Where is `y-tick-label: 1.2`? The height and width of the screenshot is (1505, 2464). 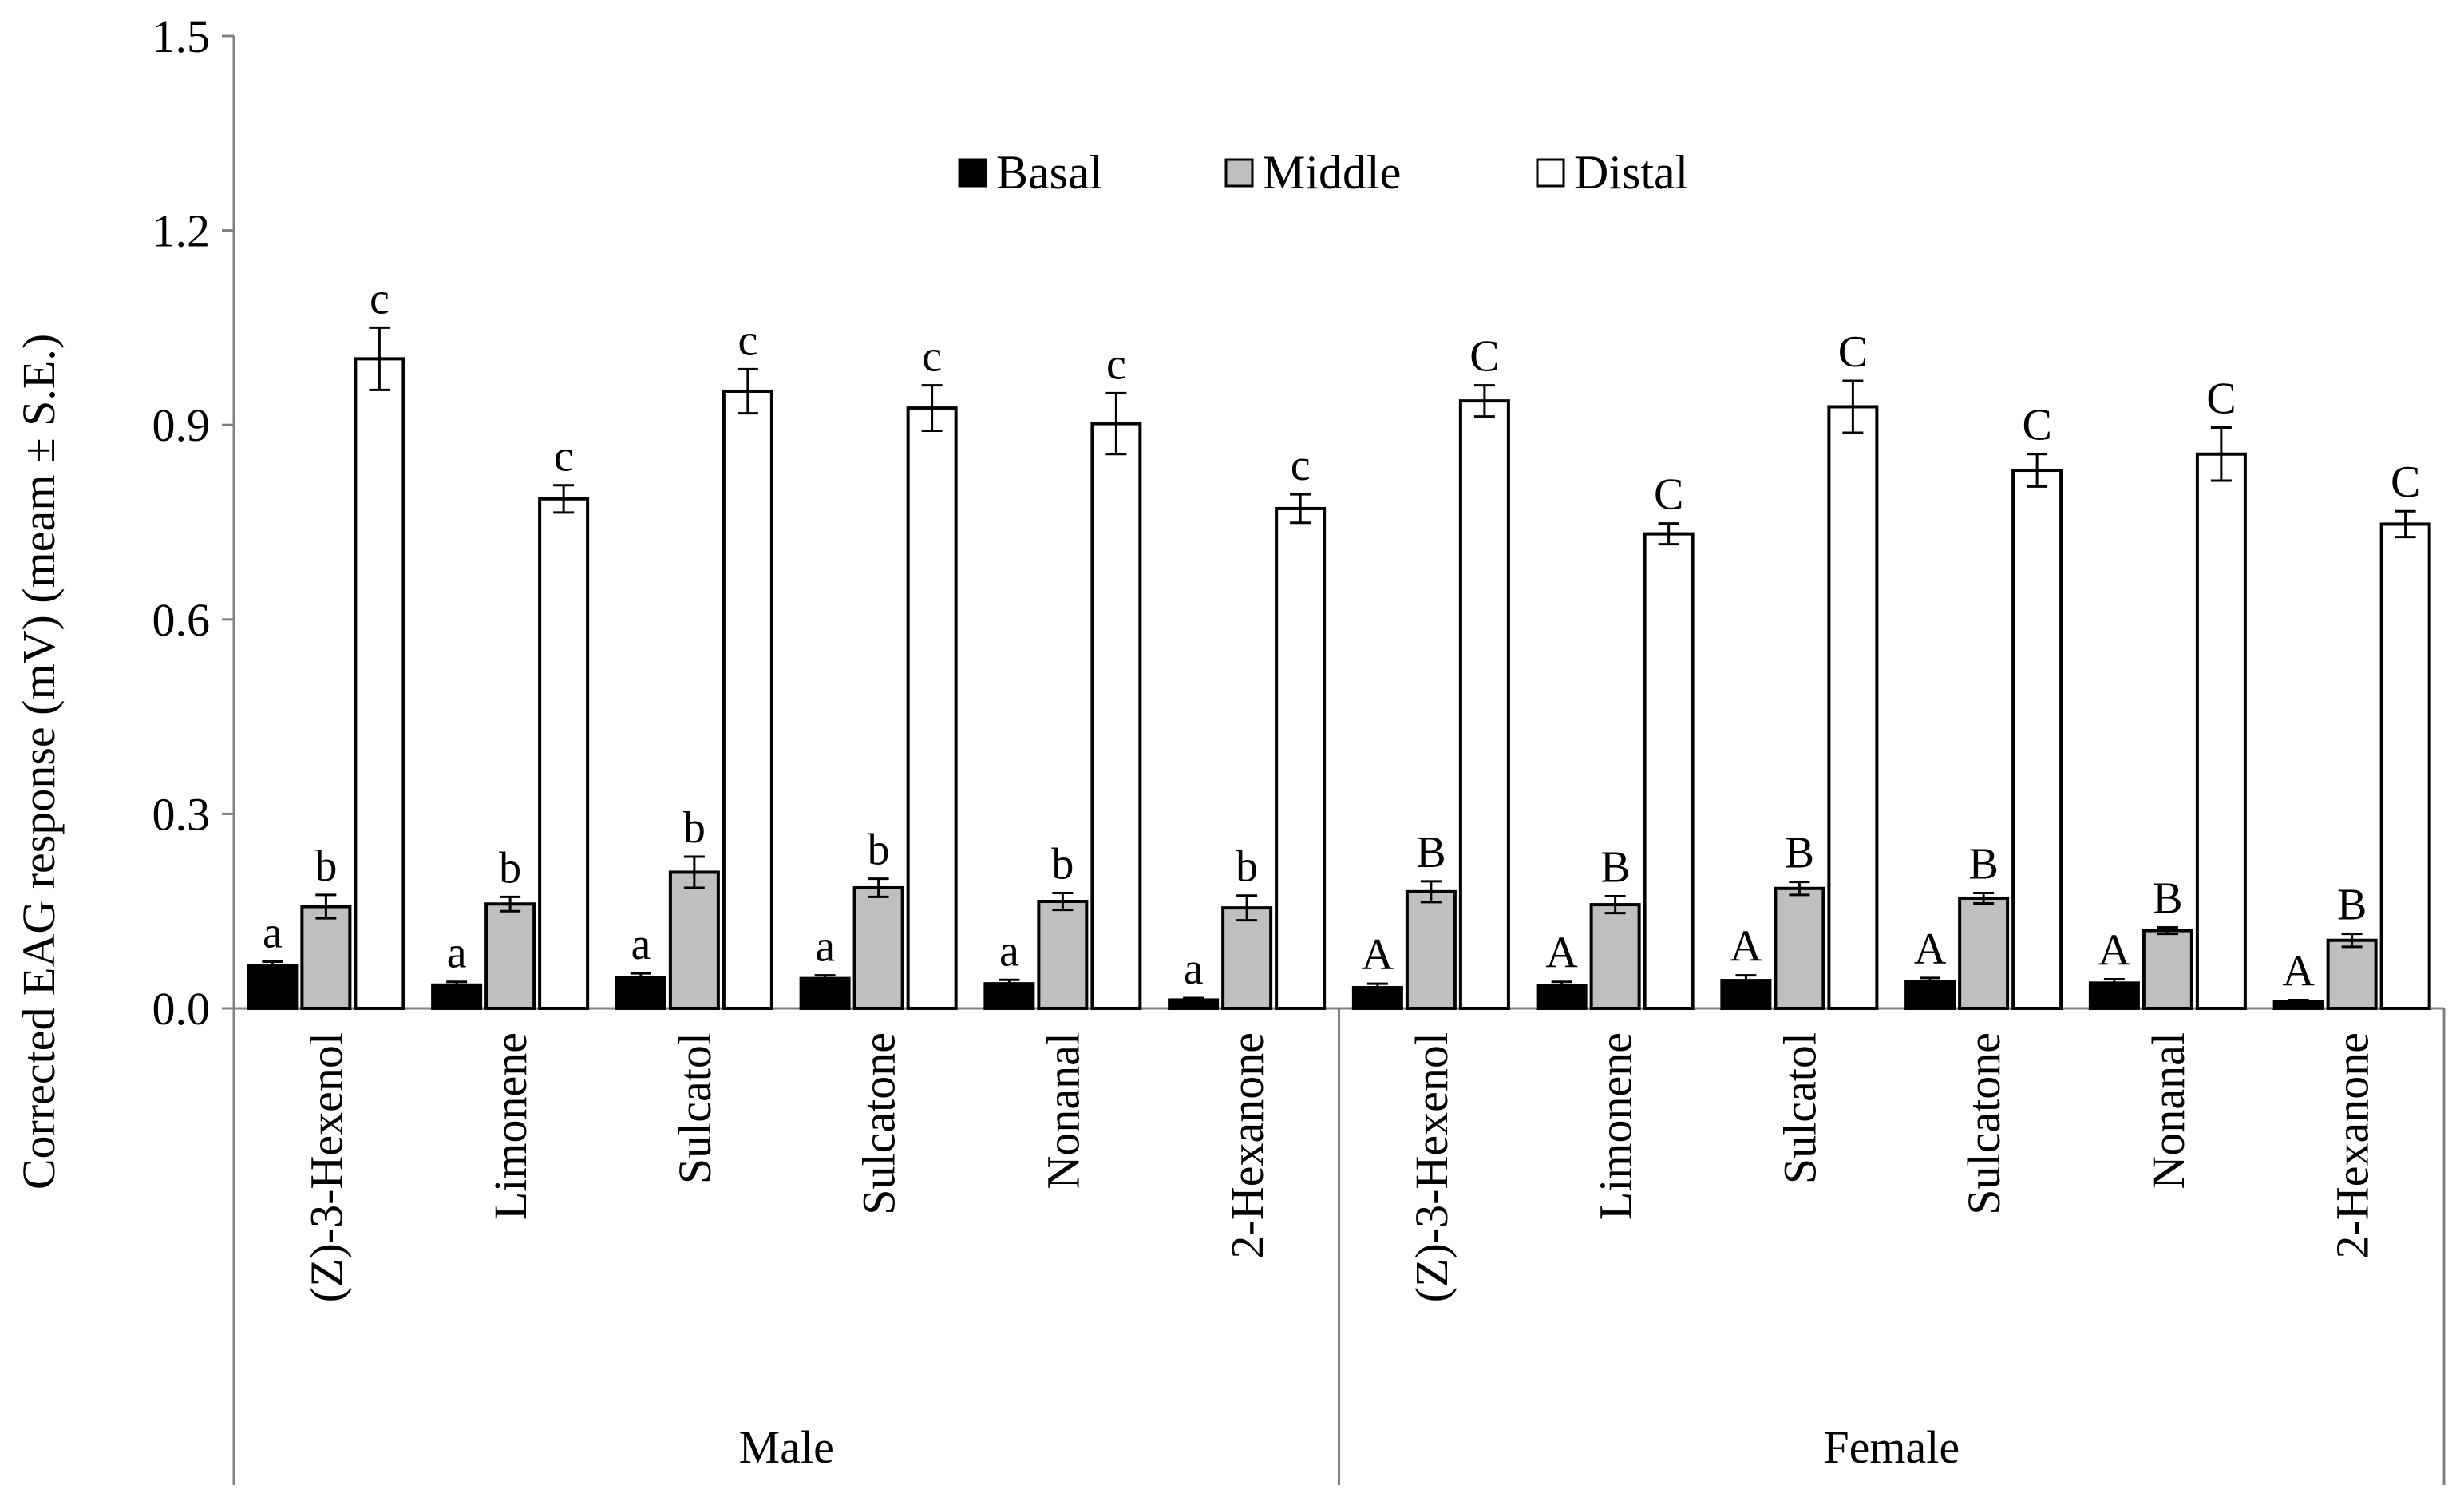 y-tick-label: 1.2 is located at coordinates (182, 231).